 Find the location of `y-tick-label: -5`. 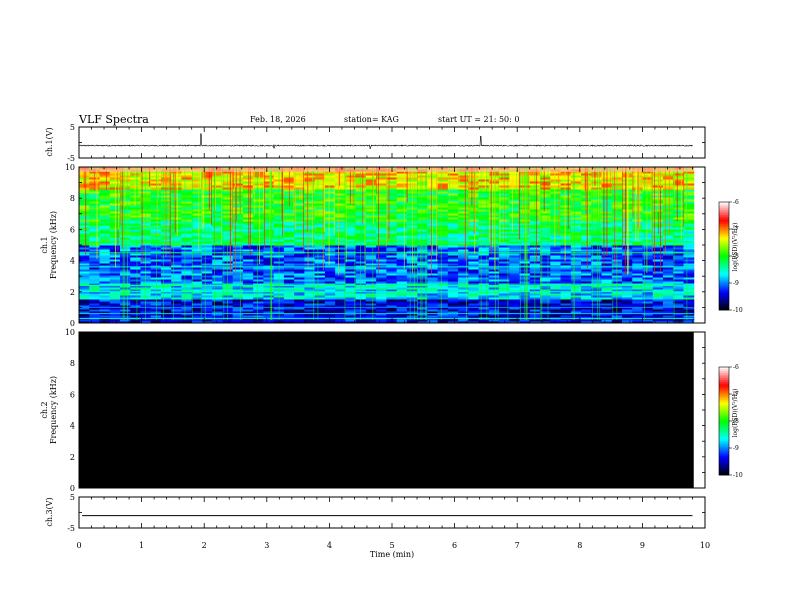

y-tick-label: -5 is located at coordinates (71, 158).